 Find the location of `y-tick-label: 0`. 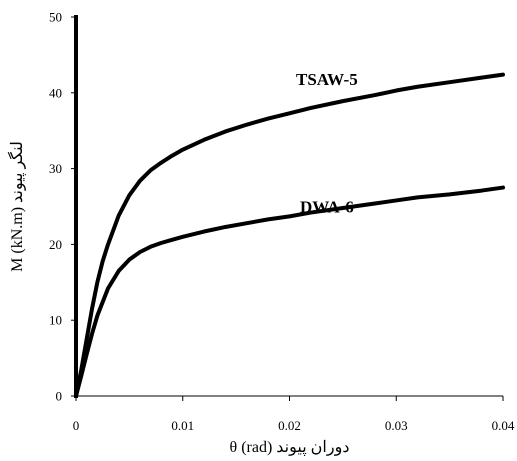

y-tick-label: 0 is located at coordinates (59, 396).